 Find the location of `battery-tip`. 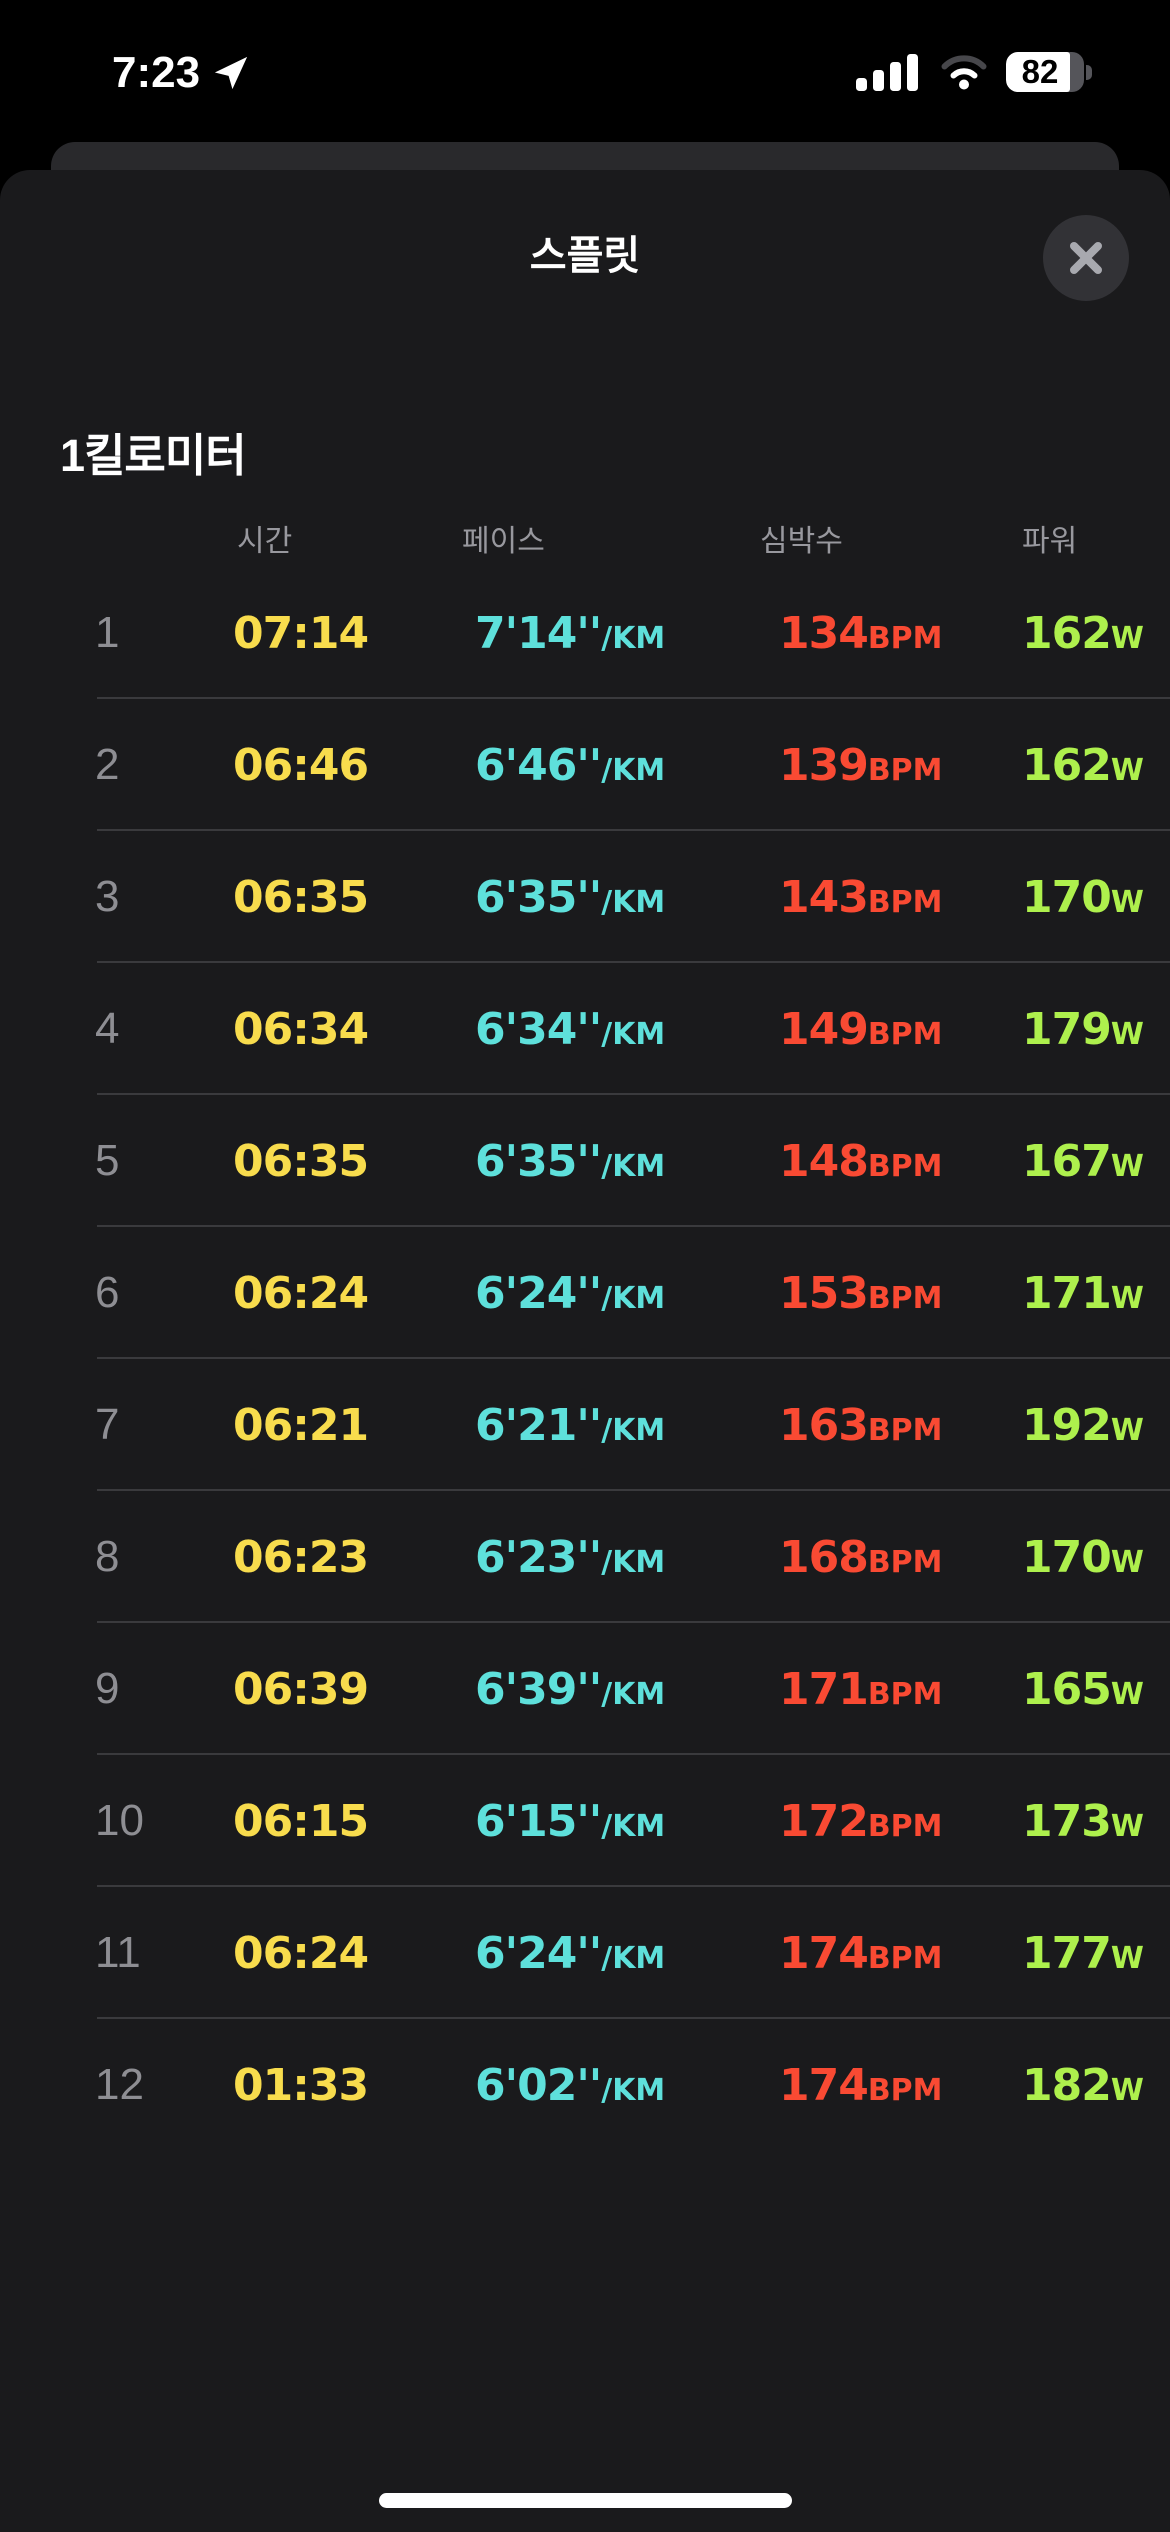

battery-tip is located at coordinates (1089, 72).